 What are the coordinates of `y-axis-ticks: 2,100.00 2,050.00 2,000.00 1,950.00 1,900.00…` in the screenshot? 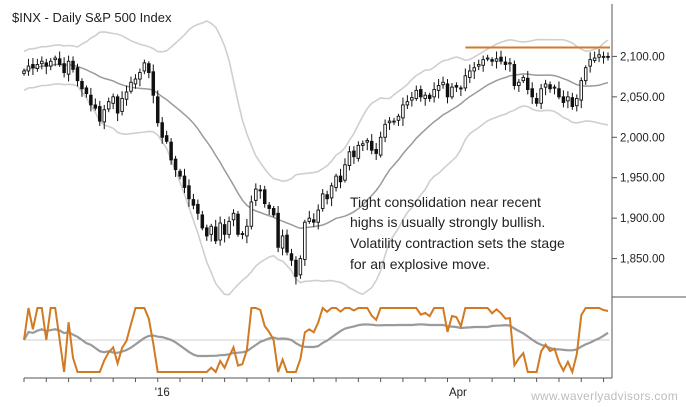 It's located at (638, 158).